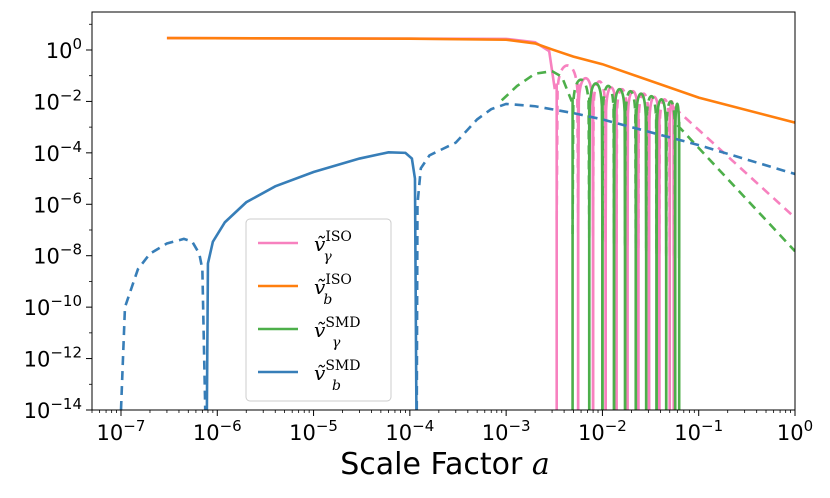 The width and height of the screenshot is (830, 498). Describe the element at coordinates (602, 431) in the screenshot. I see `x-tick-label: 10⁻²` at that location.